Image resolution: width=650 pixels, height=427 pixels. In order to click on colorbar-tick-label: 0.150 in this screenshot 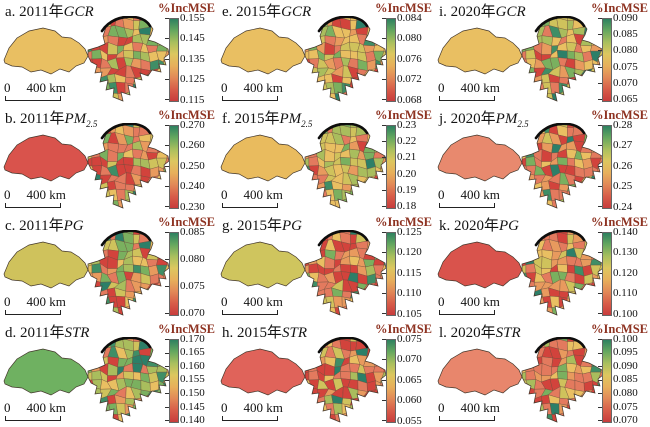, I will do `click(192, 393)`.